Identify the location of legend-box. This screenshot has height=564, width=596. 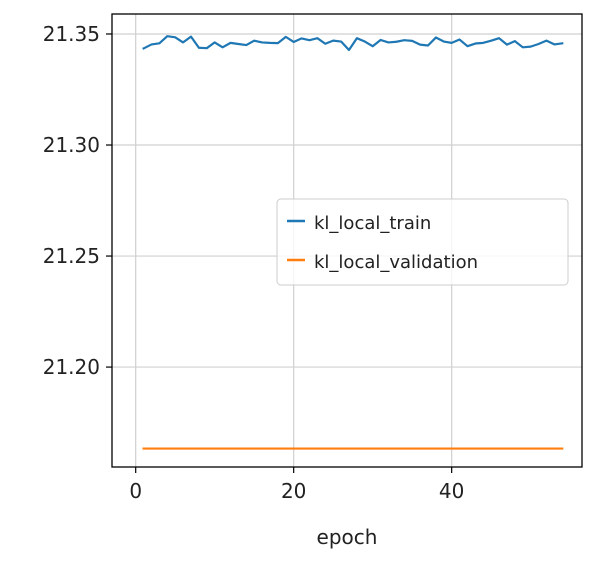
(422, 242).